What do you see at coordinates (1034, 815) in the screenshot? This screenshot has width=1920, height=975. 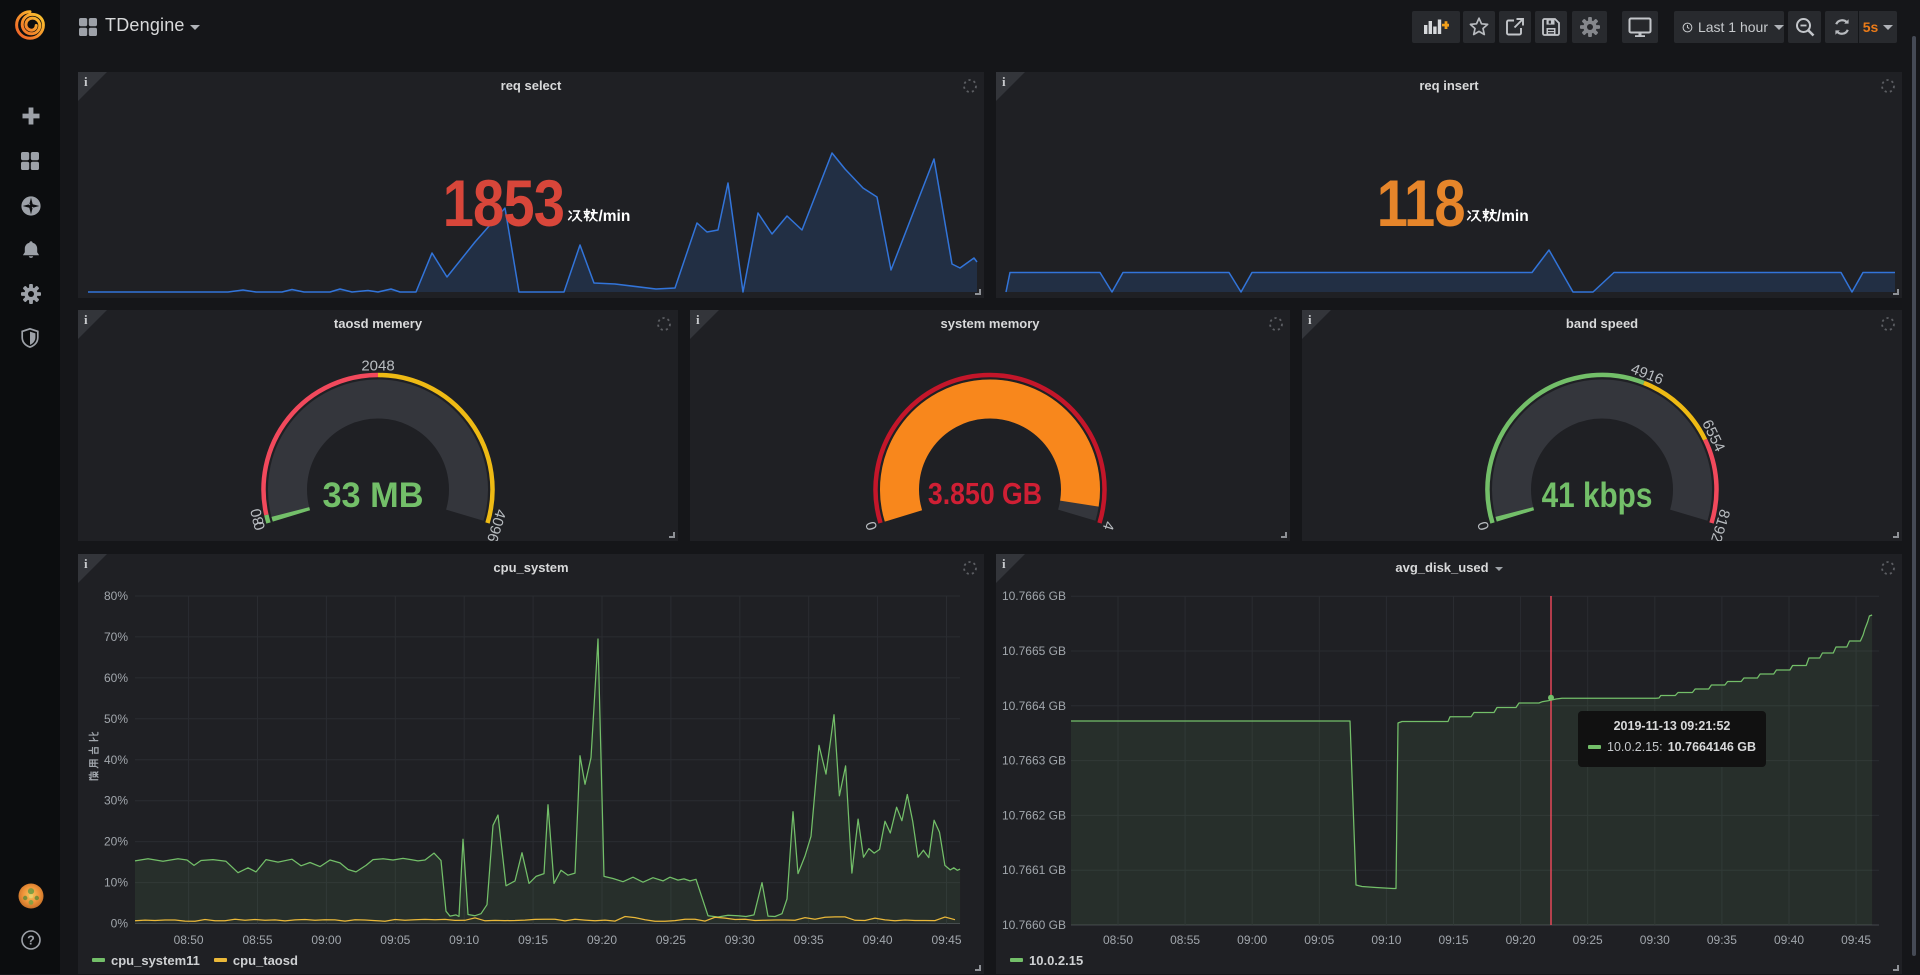 I see `svg-text: 10.7662 GB` at bounding box center [1034, 815].